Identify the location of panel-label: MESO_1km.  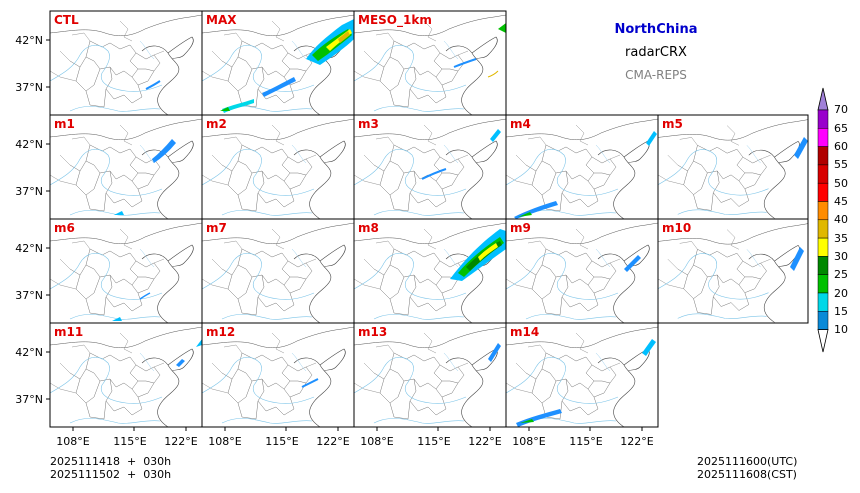
(395, 20).